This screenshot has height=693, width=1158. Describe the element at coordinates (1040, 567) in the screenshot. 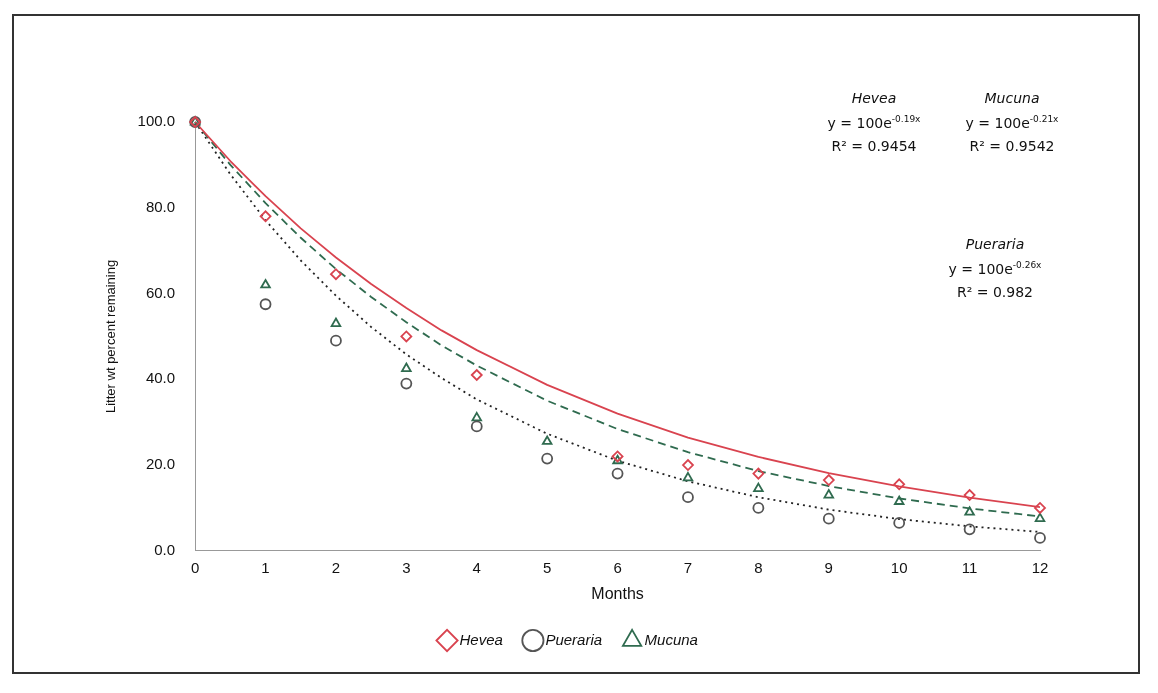

I see `x-tick-label: 12` at that location.